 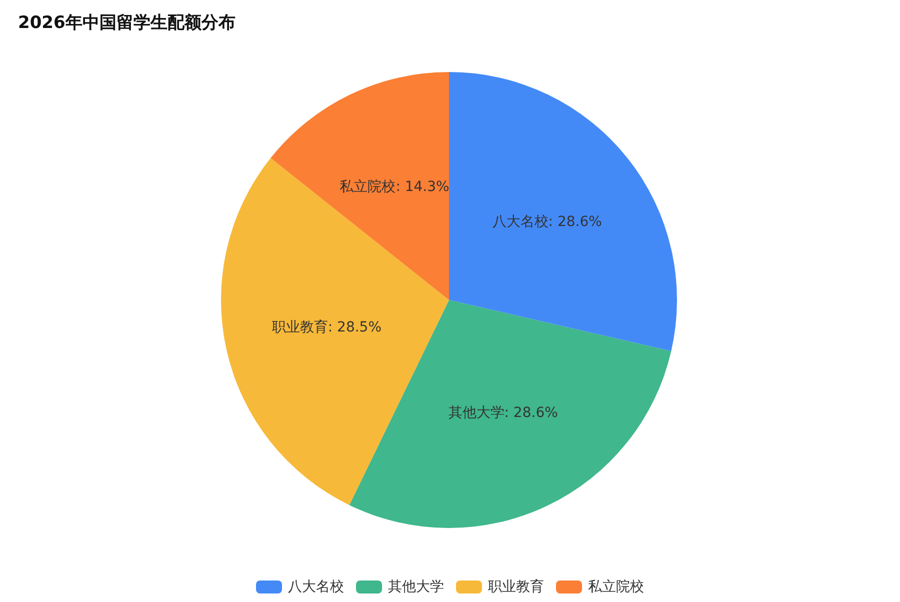 What do you see at coordinates (316, 587) in the screenshot?
I see `legend-label: 八大名校` at bounding box center [316, 587].